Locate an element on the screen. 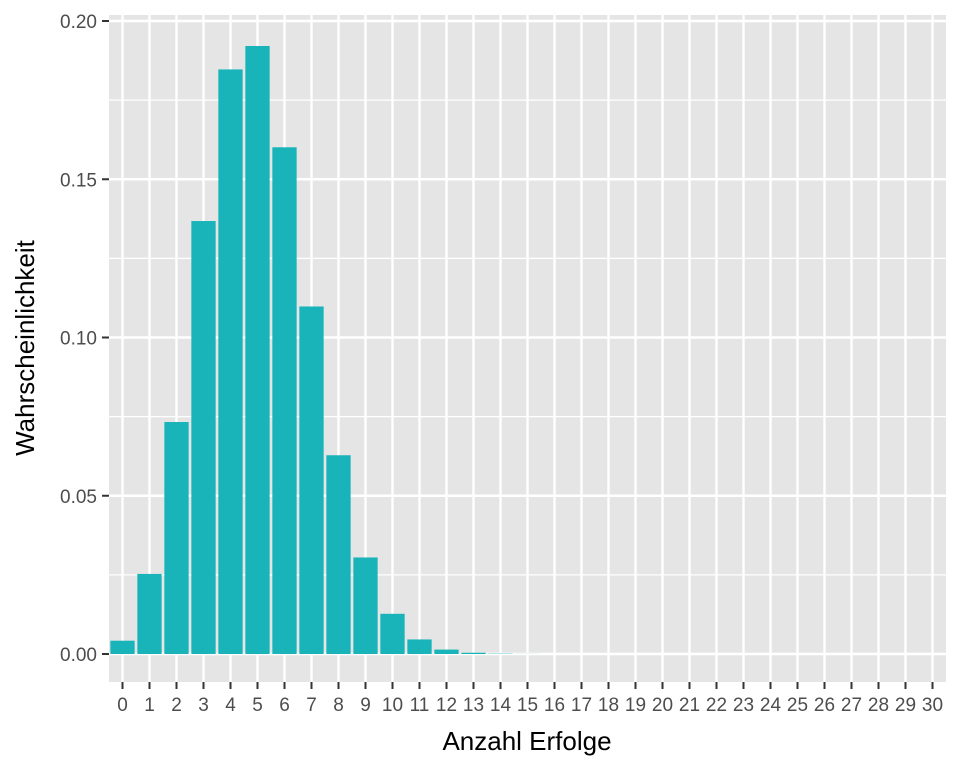 This screenshot has width=960, height=768. x-tick-label: 30 is located at coordinates (932, 705).